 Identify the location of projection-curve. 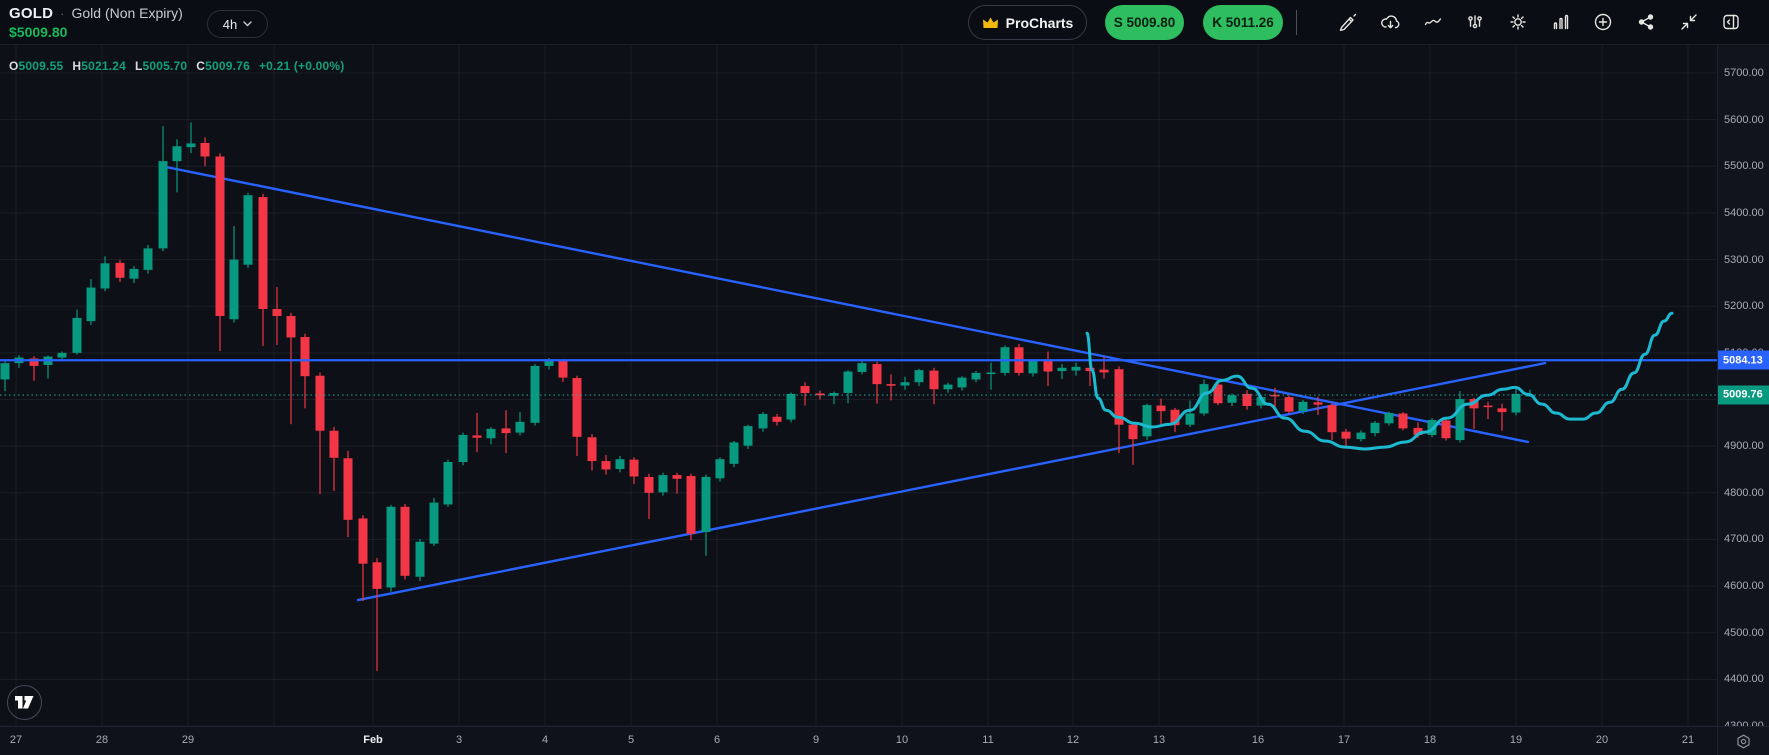
(1379, 381).